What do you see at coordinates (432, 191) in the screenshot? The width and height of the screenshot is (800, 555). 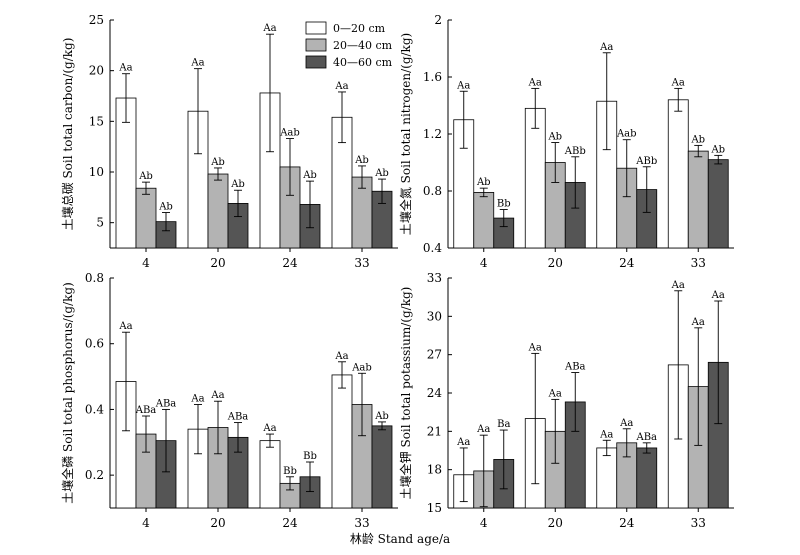 I see `y-tick-label: 0.8` at bounding box center [432, 191].